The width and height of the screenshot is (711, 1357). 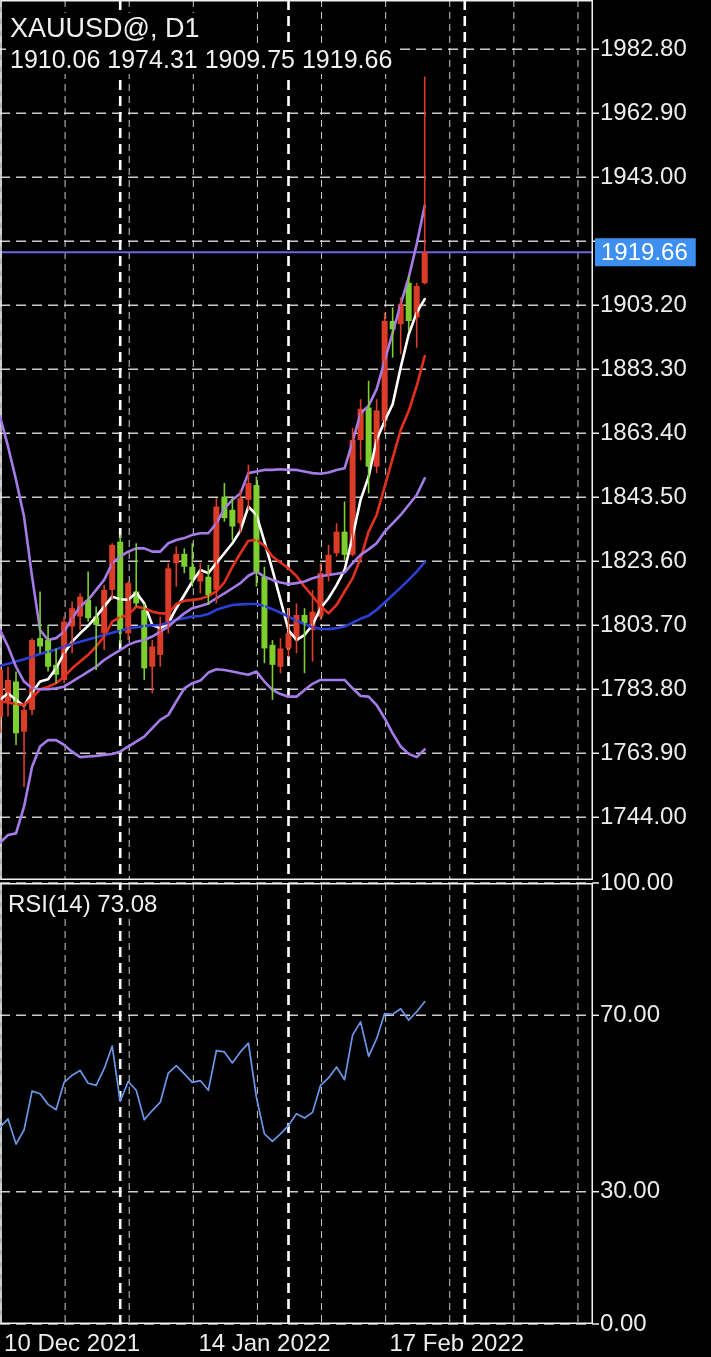 What do you see at coordinates (623, 1322) in the screenshot?
I see `y-tick-label: 0.00` at bounding box center [623, 1322].